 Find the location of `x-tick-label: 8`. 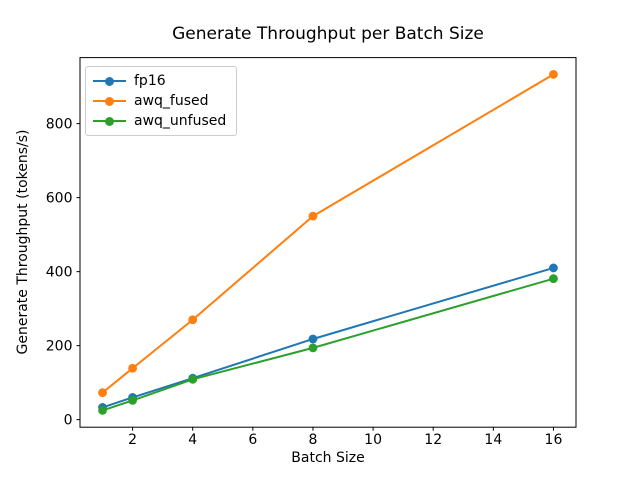

x-tick-label: 8 is located at coordinates (313, 440).